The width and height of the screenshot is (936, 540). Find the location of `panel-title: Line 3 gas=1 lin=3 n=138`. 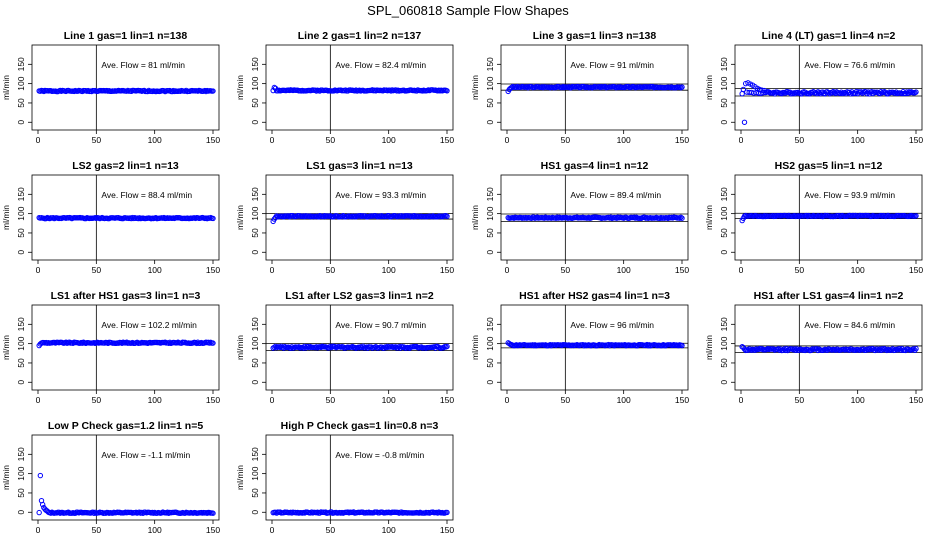

panel-title: Line 3 gas=1 lin=3 n=138 is located at coordinates (595, 36).